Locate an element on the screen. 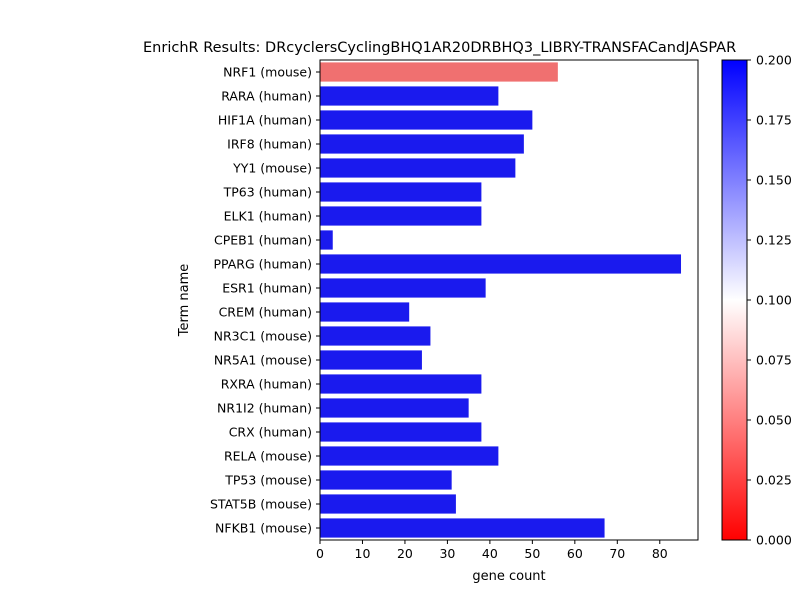 The height and width of the screenshot is (600, 800). colorbar-tick-label: 0.025 is located at coordinates (774, 480).